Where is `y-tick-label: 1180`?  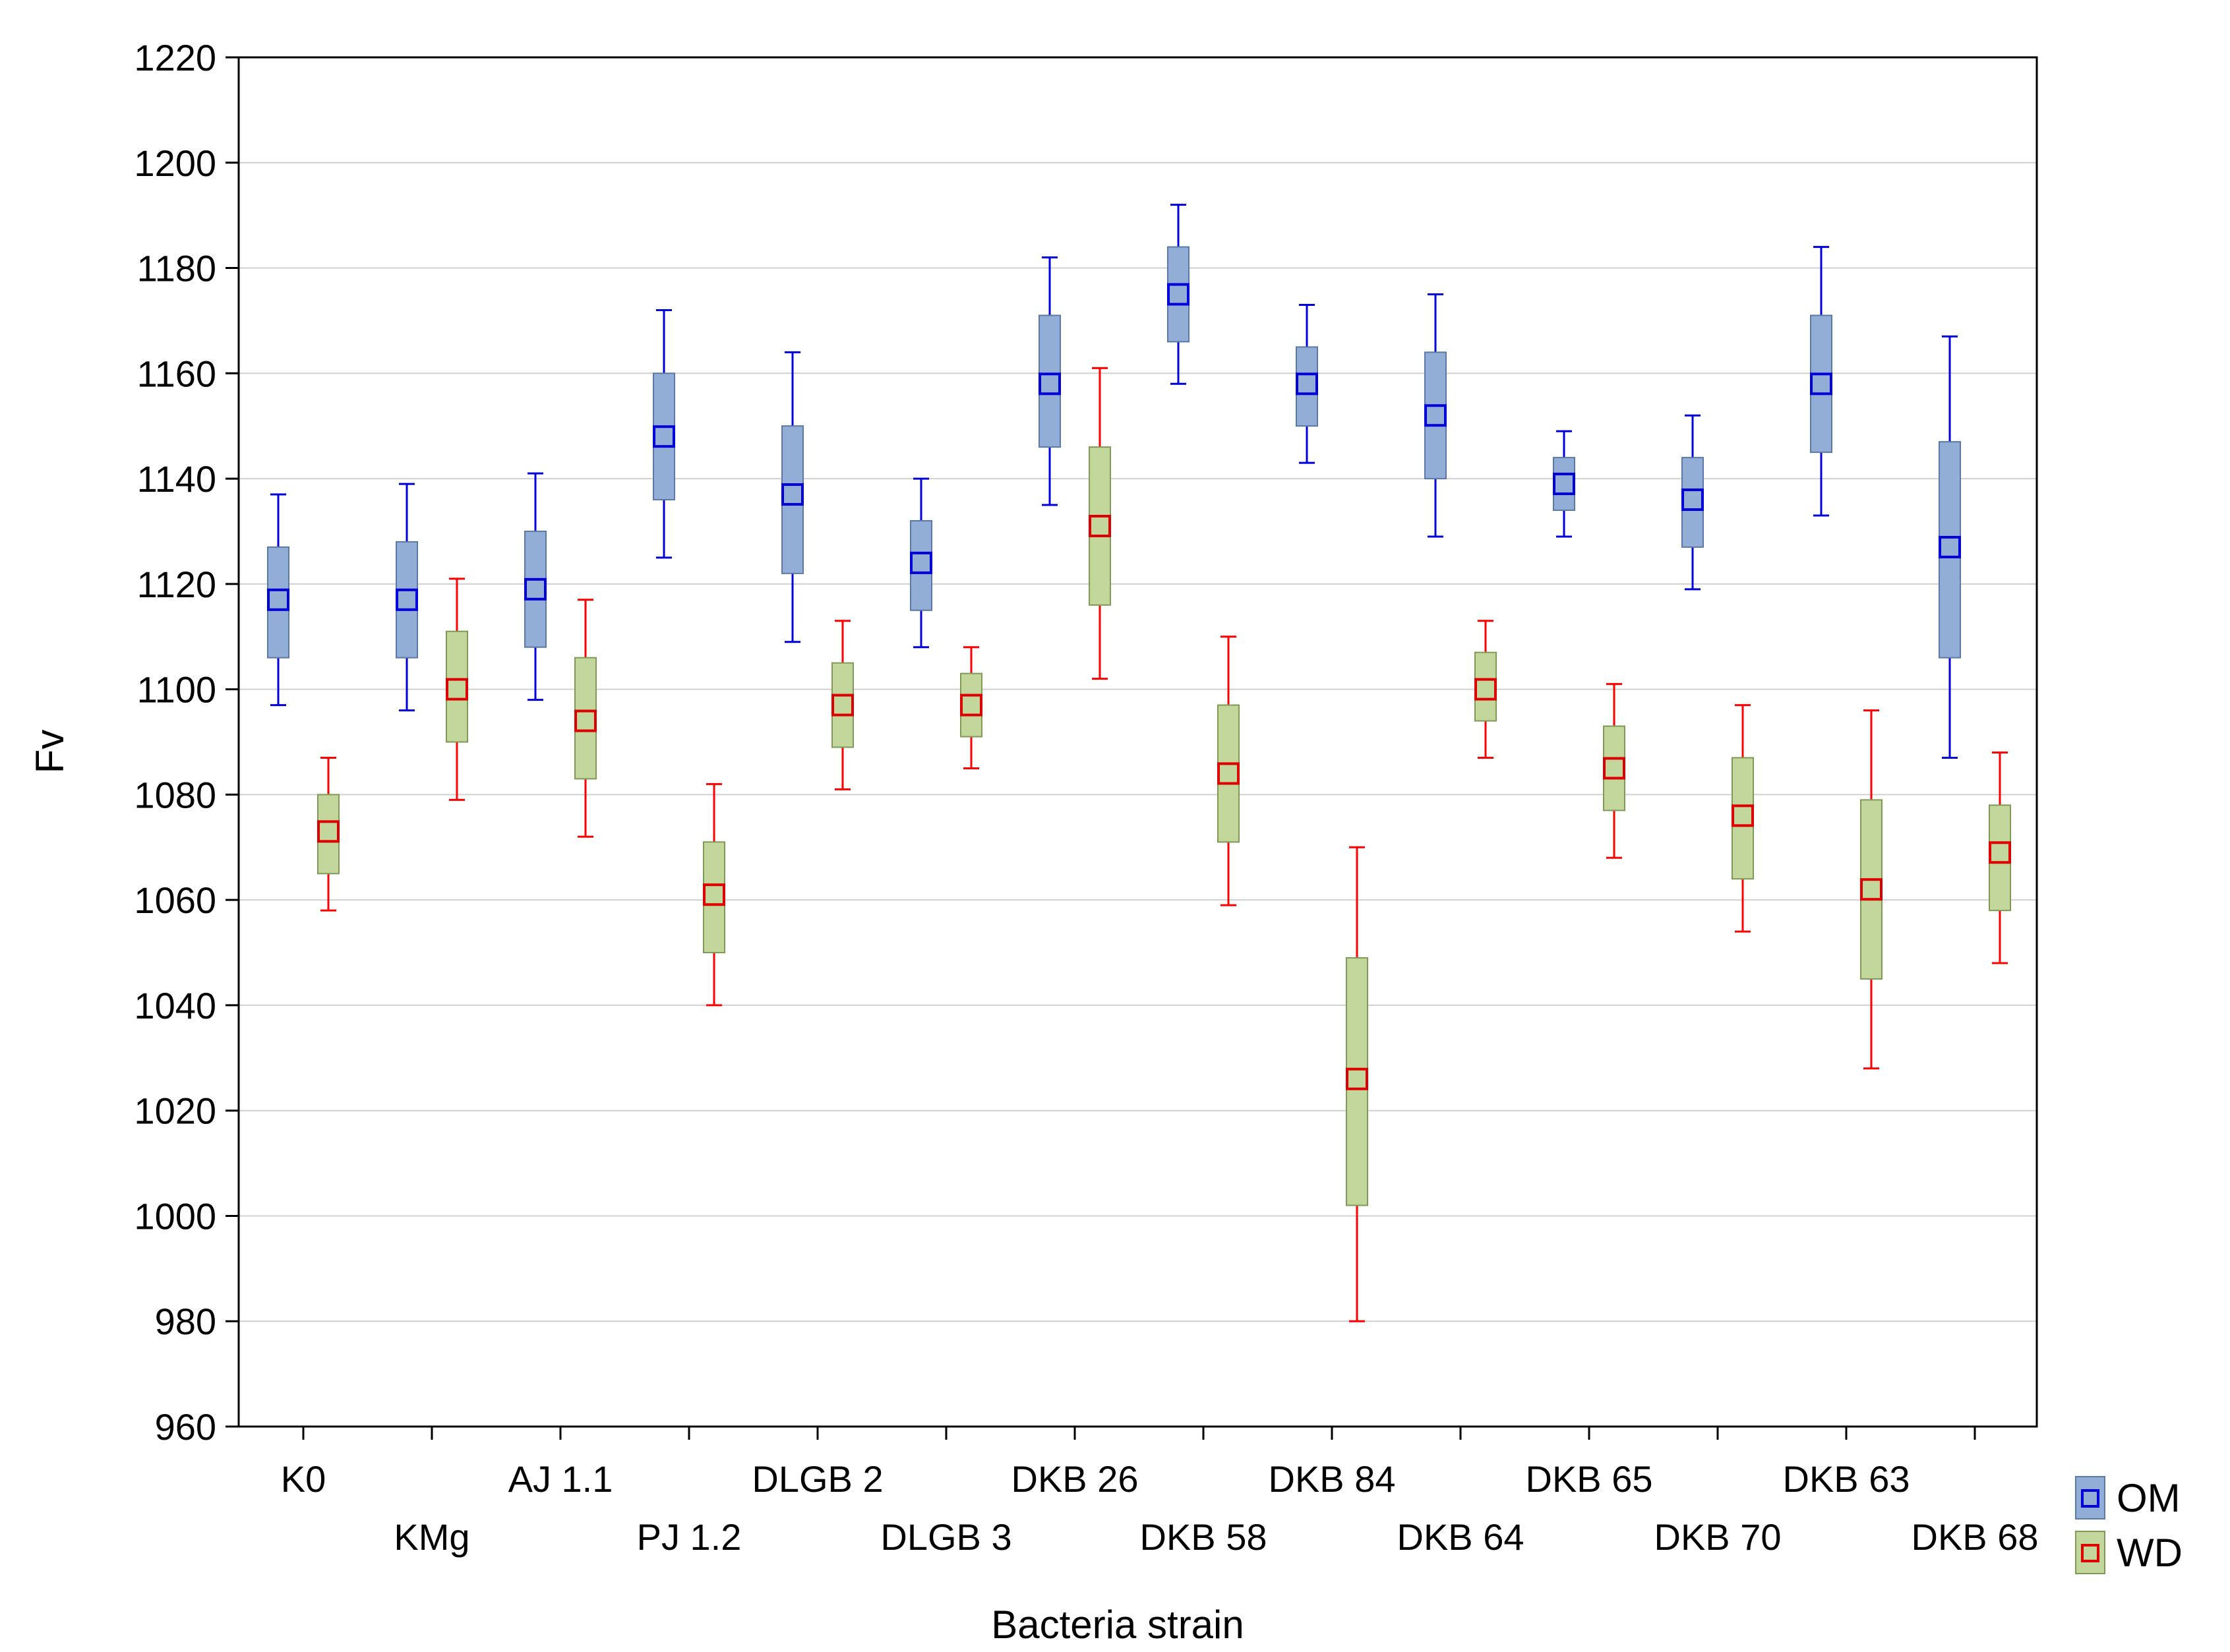
y-tick-label: 1180 is located at coordinates (176, 268).